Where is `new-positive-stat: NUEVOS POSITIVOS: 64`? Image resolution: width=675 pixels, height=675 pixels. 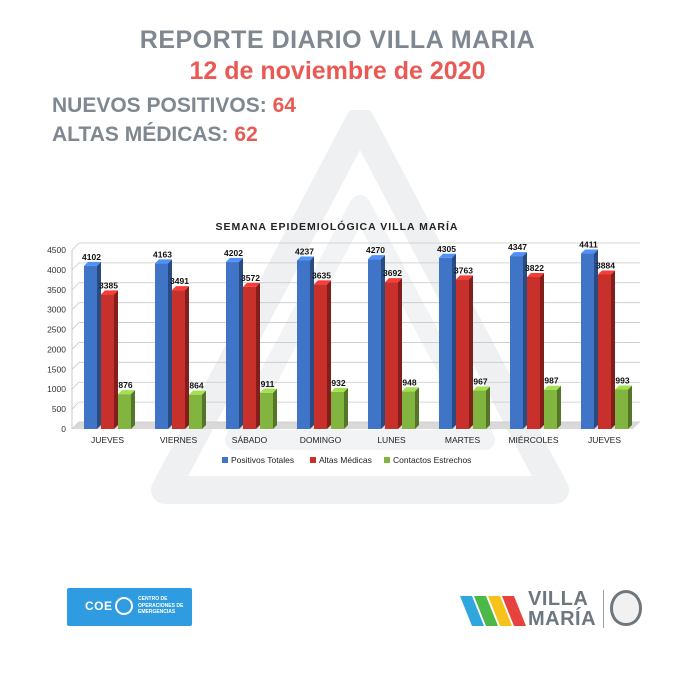
new-positive-stat: NUEVOS POSITIVOS: 64 is located at coordinates (174, 106).